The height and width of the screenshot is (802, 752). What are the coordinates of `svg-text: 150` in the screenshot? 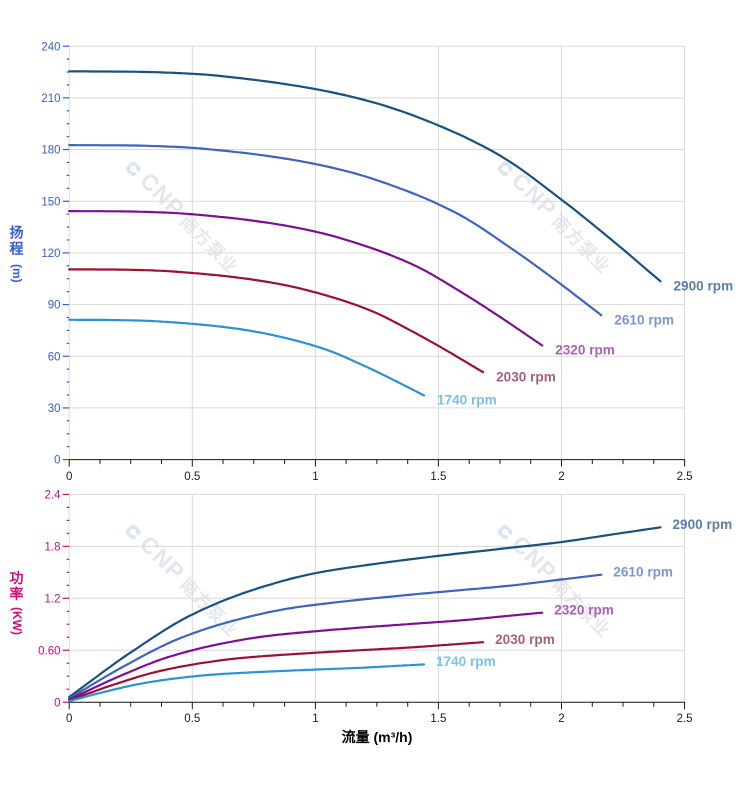 It's located at (50, 202).